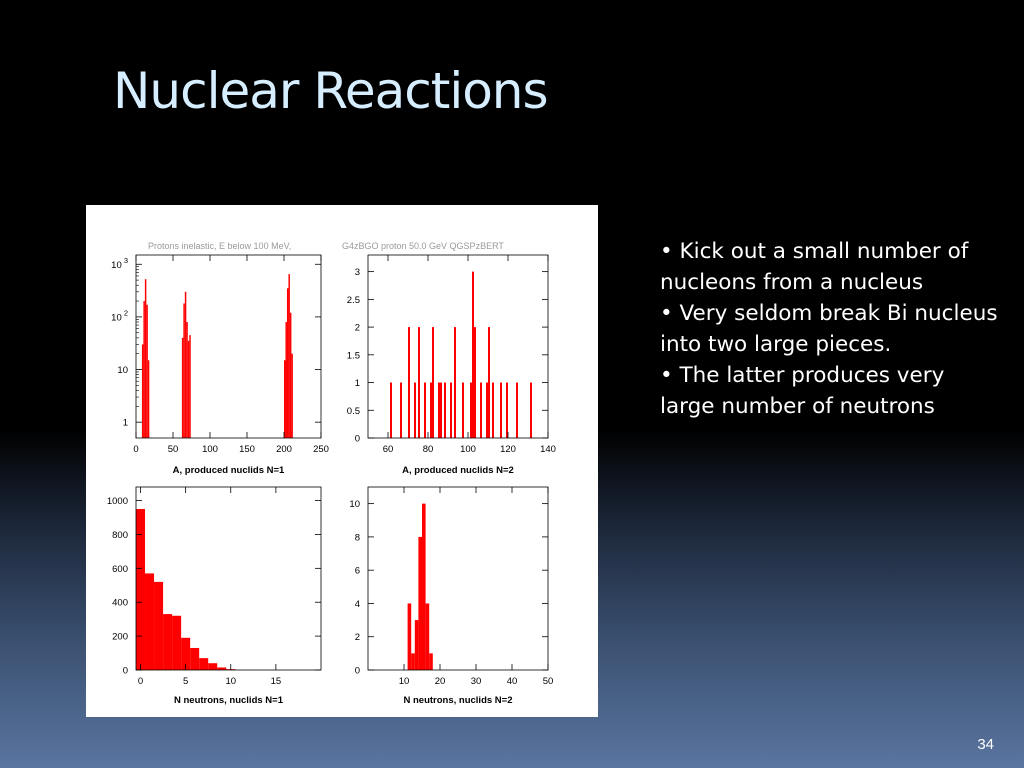 The width and height of the screenshot is (1024, 768). I want to click on x-tick-label: 10, so click(230, 681).